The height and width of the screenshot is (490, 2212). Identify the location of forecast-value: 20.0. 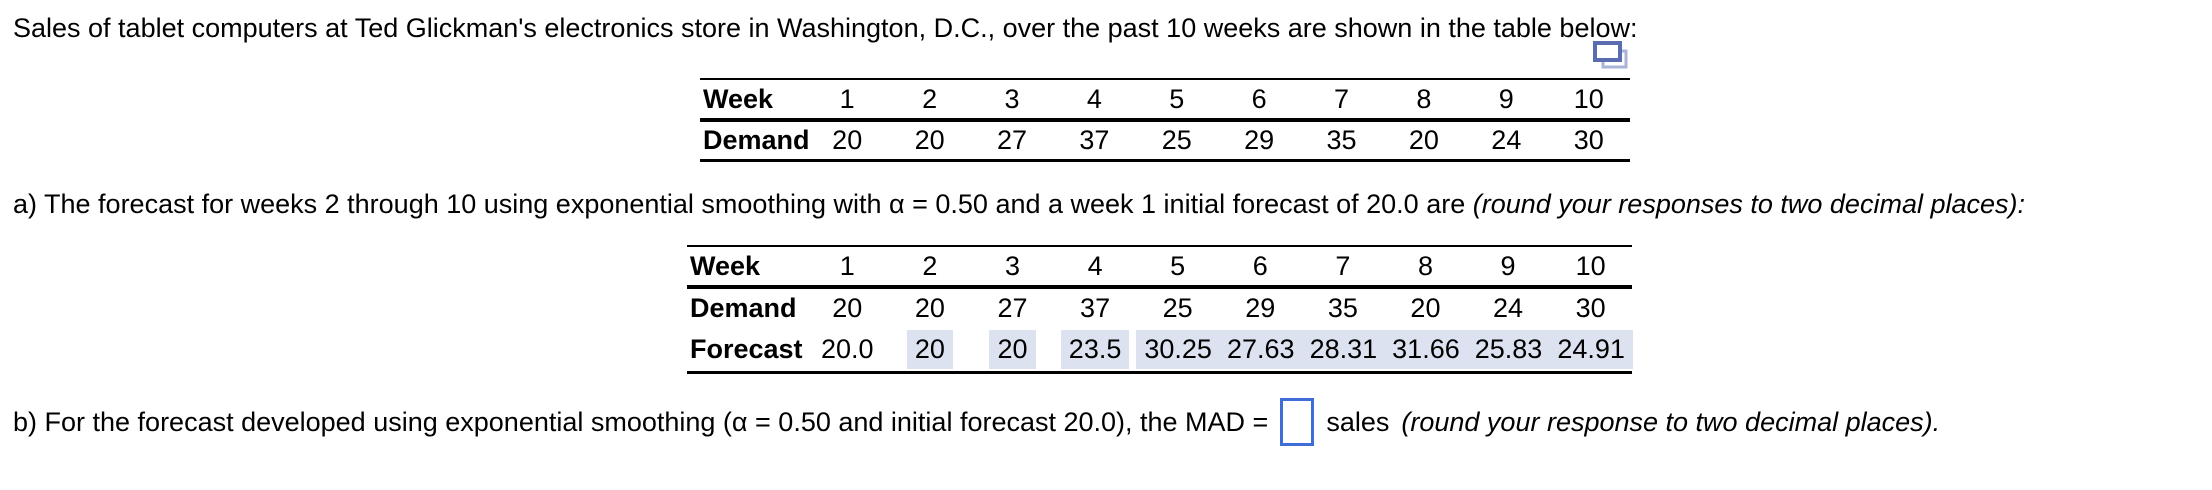
(847, 348).